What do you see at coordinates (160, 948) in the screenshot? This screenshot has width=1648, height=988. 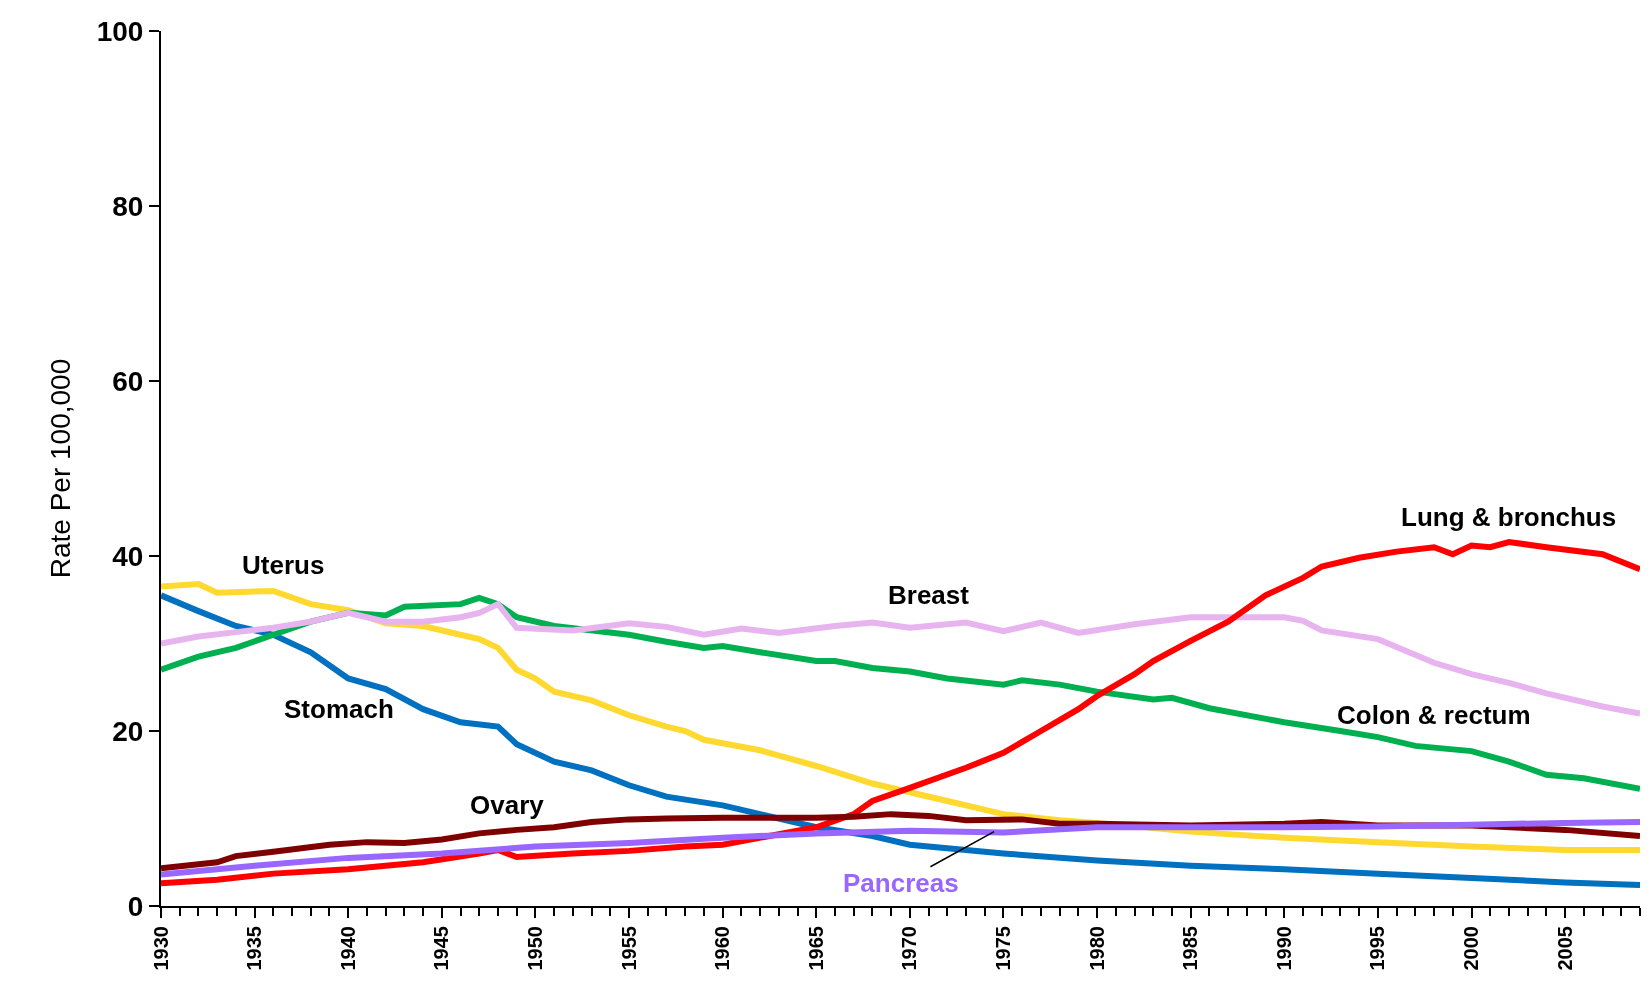 I see `x-tick-label: 1930` at bounding box center [160, 948].